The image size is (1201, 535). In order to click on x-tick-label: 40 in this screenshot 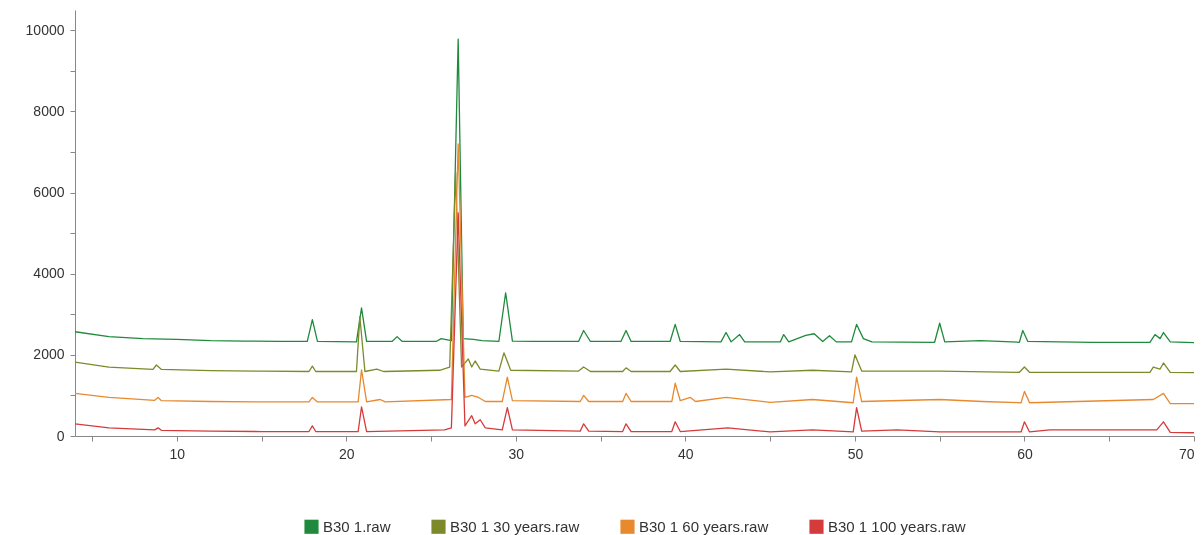, I will do `click(686, 453)`.